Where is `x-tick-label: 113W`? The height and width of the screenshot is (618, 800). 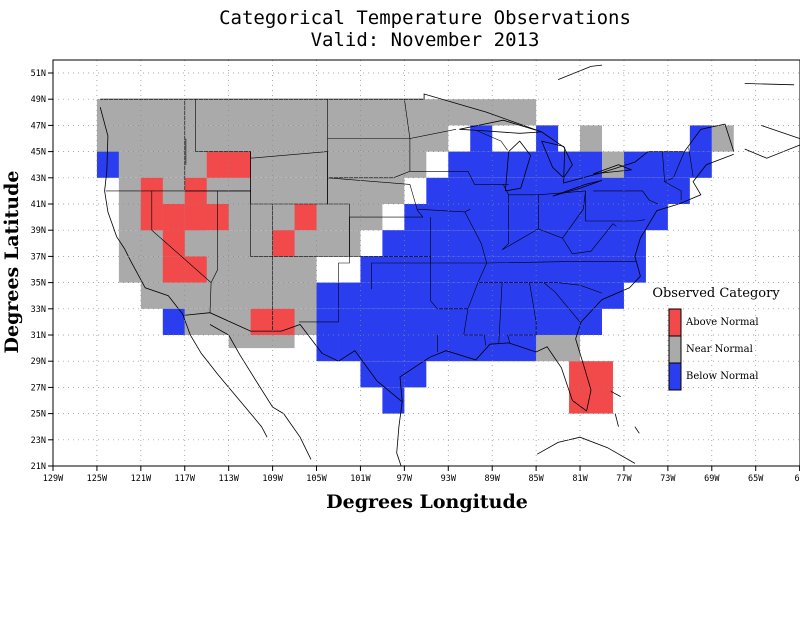 x-tick-label: 113W is located at coordinates (228, 479).